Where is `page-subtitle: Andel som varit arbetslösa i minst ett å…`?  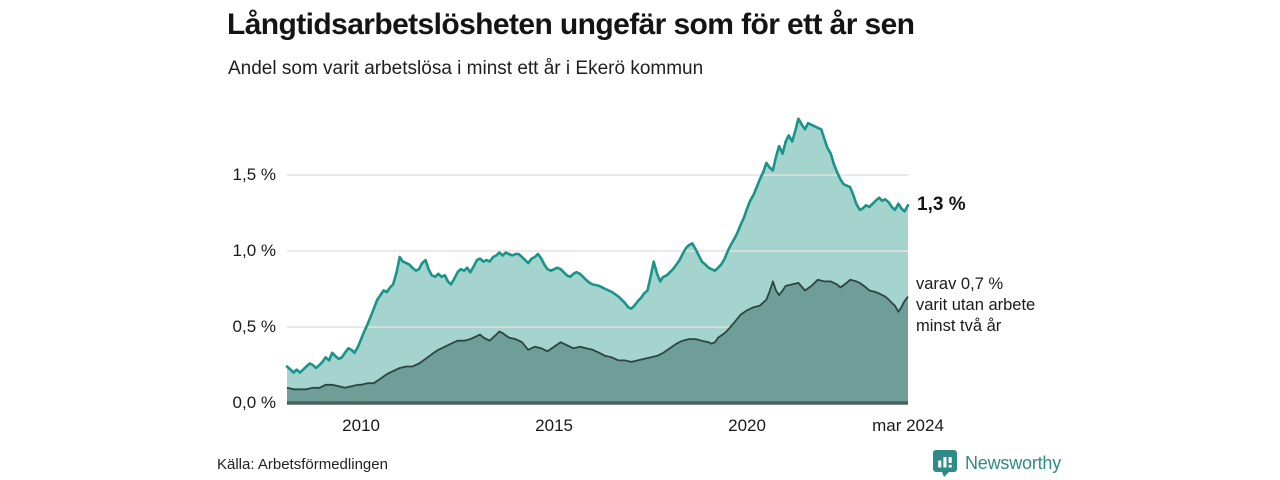 page-subtitle: Andel som varit arbetslösa i minst ett å… is located at coordinates (466, 68).